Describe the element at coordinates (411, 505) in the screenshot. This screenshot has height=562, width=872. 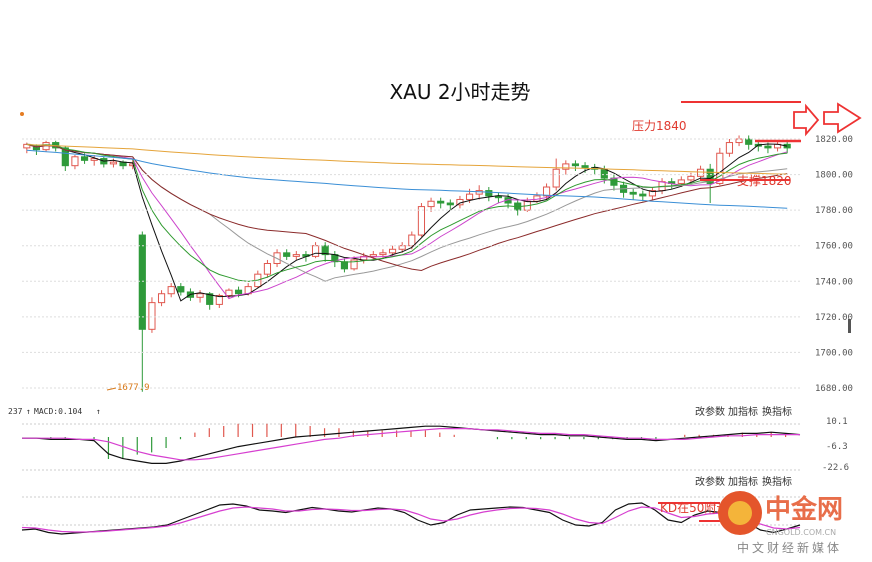
I see `kd-panel: KD在50附近 改参数 加指标 换指标` at that location.